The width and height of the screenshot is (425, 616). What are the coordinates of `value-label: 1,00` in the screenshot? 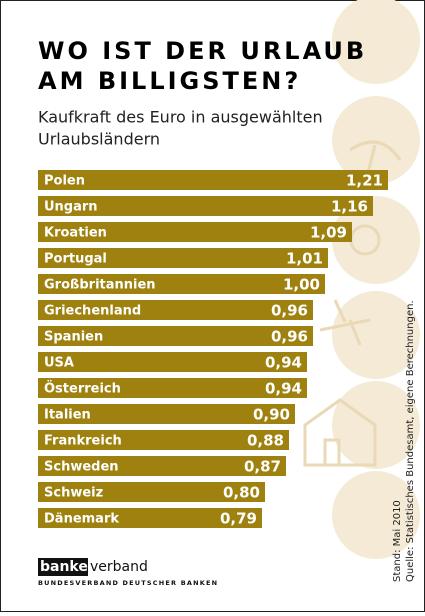 It's located at (301, 285).